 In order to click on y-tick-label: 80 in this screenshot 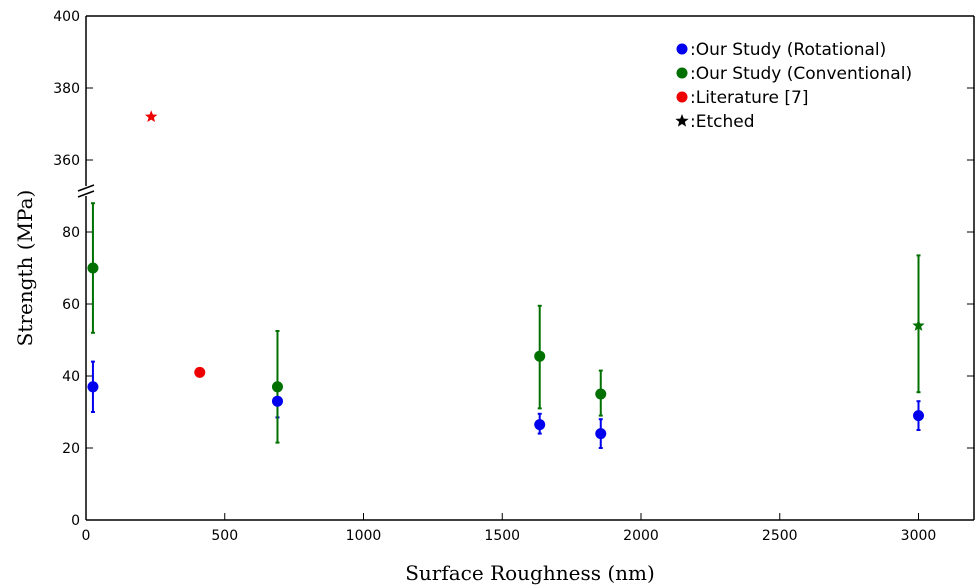, I will do `click(71, 233)`.